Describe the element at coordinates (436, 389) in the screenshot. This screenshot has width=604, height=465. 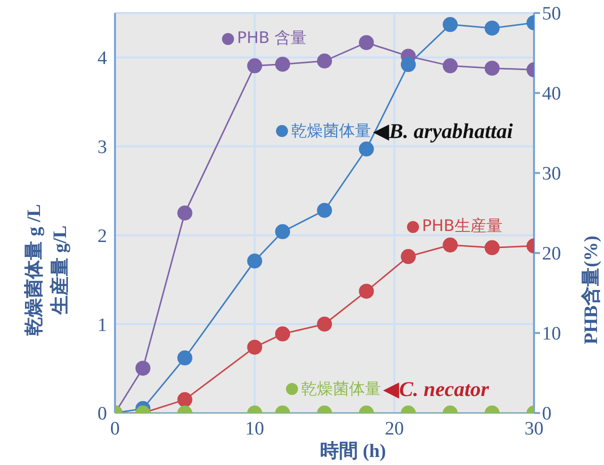
I see `annotation: ◀C. necator` at that location.